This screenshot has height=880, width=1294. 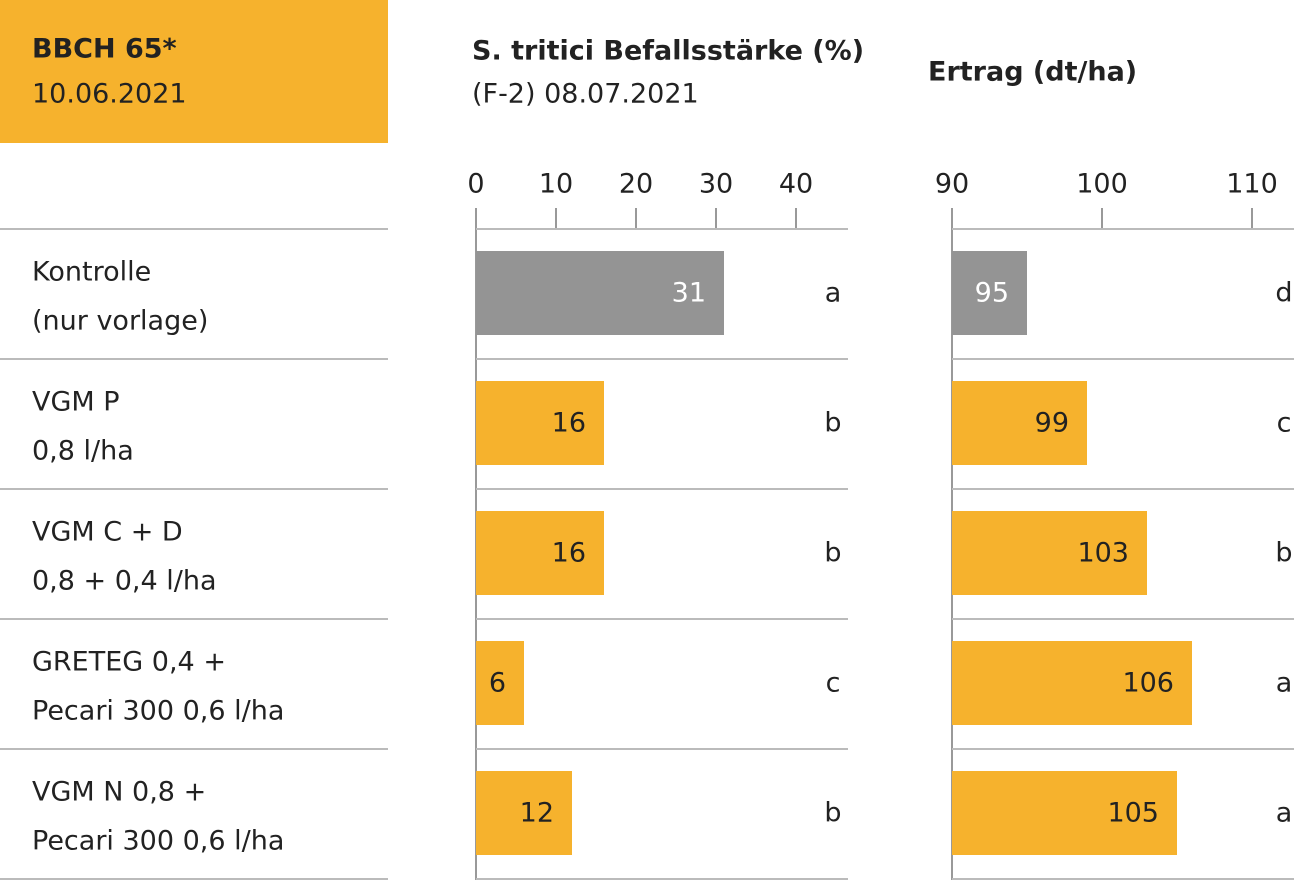 I want to click on panel-title: Ertrag (dt/ha), so click(x=1032, y=72).